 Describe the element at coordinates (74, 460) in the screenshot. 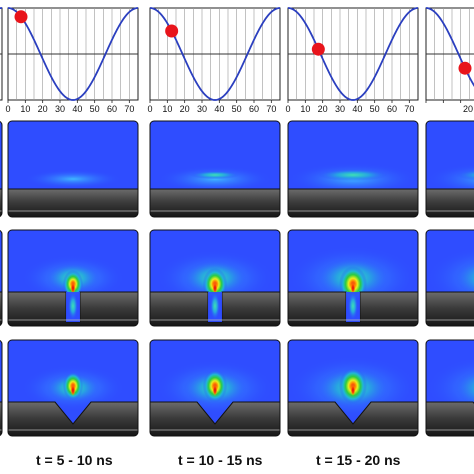

I see `time-window-label: t = 5 - 10 ns` at that location.